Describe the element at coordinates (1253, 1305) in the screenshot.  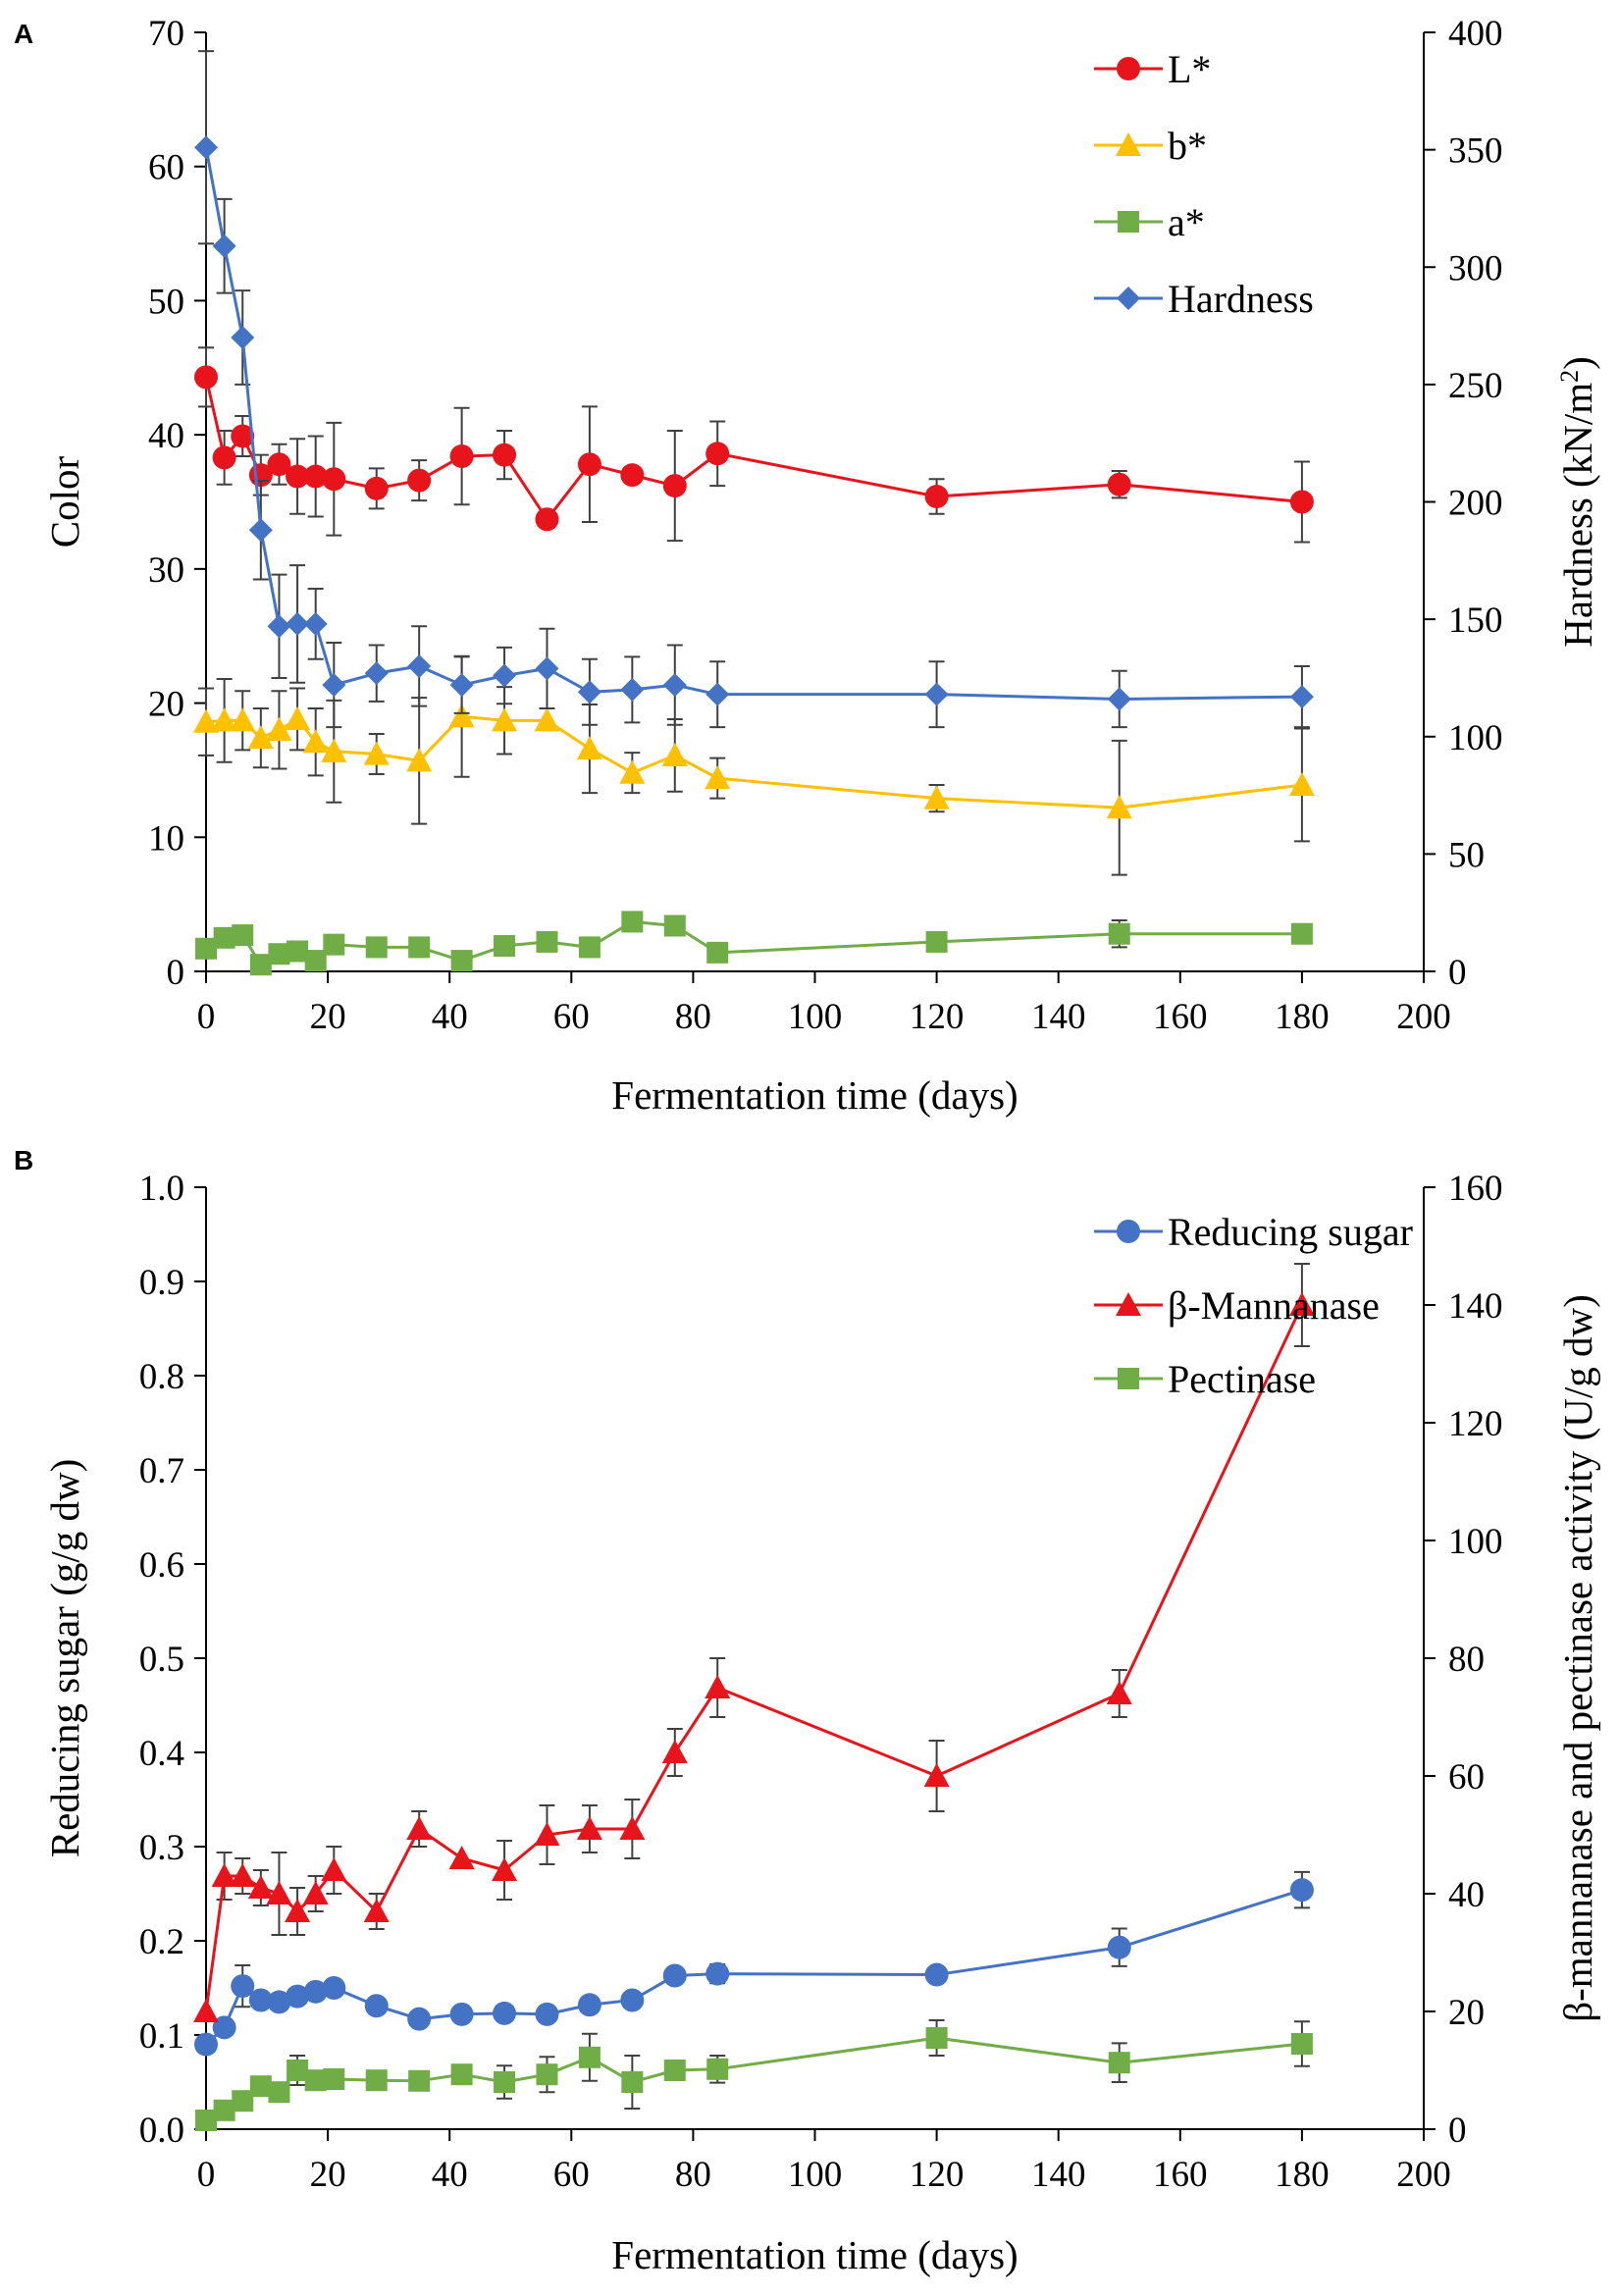
I see `legend: Reducing sugar β-Mannanase Pectinase` at that location.